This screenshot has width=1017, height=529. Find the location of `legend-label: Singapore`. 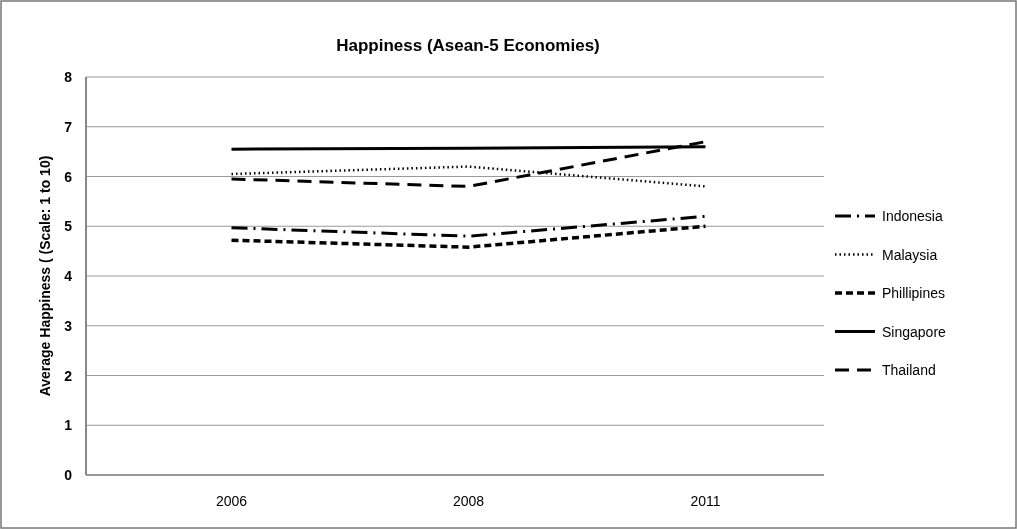

legend-label: Singapore is located at coordinates (914, 331).